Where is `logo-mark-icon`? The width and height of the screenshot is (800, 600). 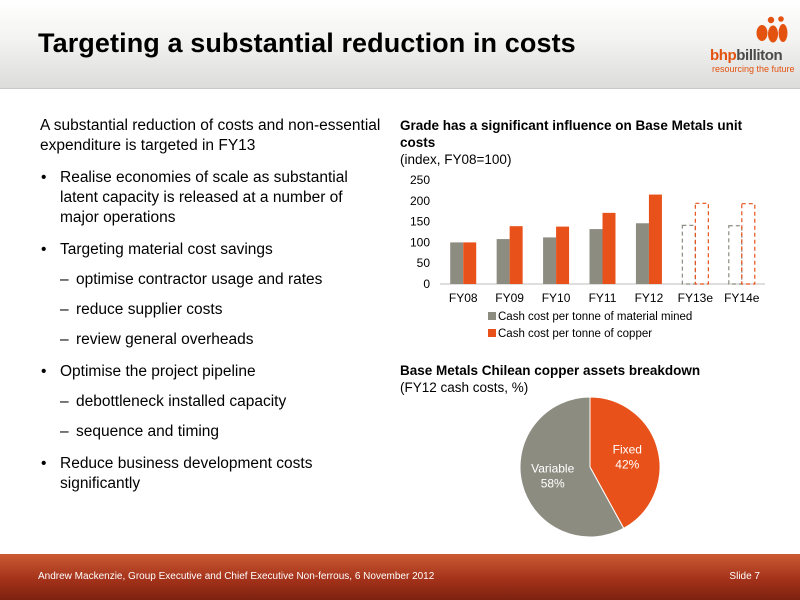 logo-mark-icon is located at coordinates (772, 29).